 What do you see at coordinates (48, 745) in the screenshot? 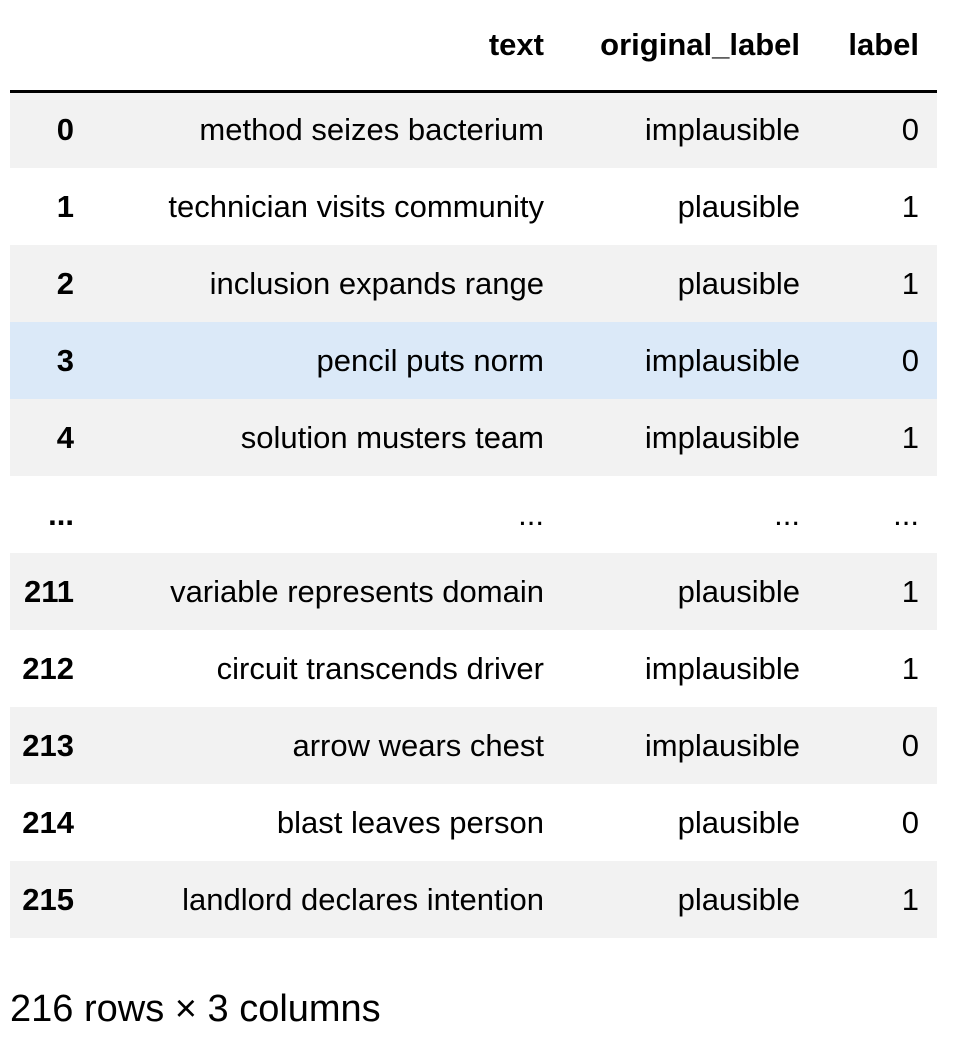
I see `row-index: 213` at bounding box center [48, 745].